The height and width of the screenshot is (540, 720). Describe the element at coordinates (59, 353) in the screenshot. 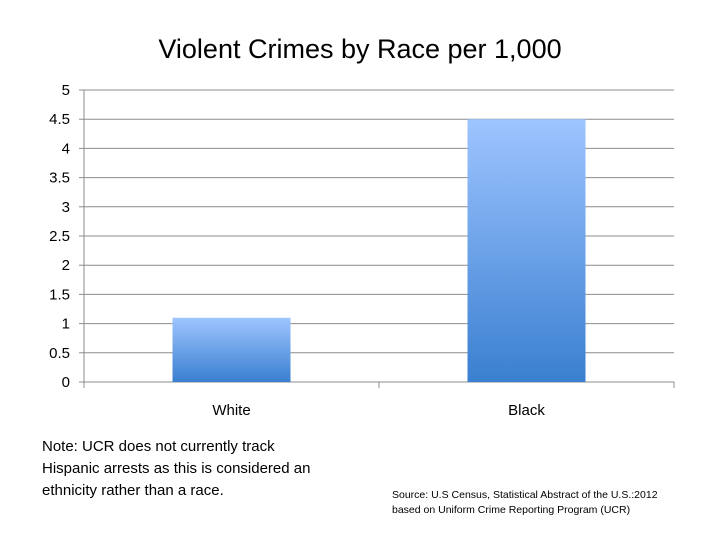

I see `y-tick-label: 0.5` at that location.